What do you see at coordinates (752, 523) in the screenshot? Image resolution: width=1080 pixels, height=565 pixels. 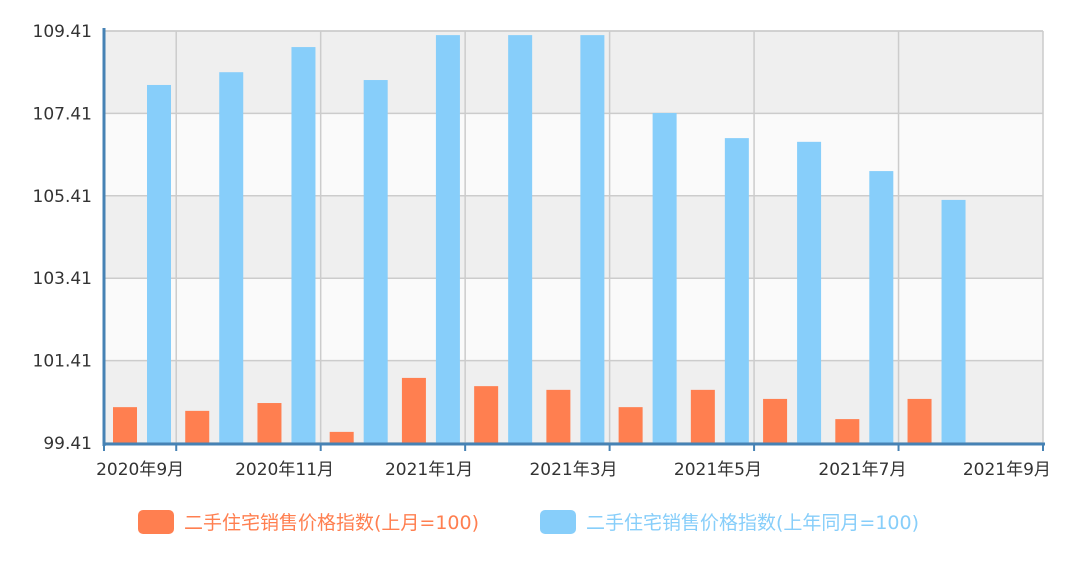 I see `legend-label-yoy: 二手住宅销售价格指数(上年同月=100)` at bounding box center [752, 523].